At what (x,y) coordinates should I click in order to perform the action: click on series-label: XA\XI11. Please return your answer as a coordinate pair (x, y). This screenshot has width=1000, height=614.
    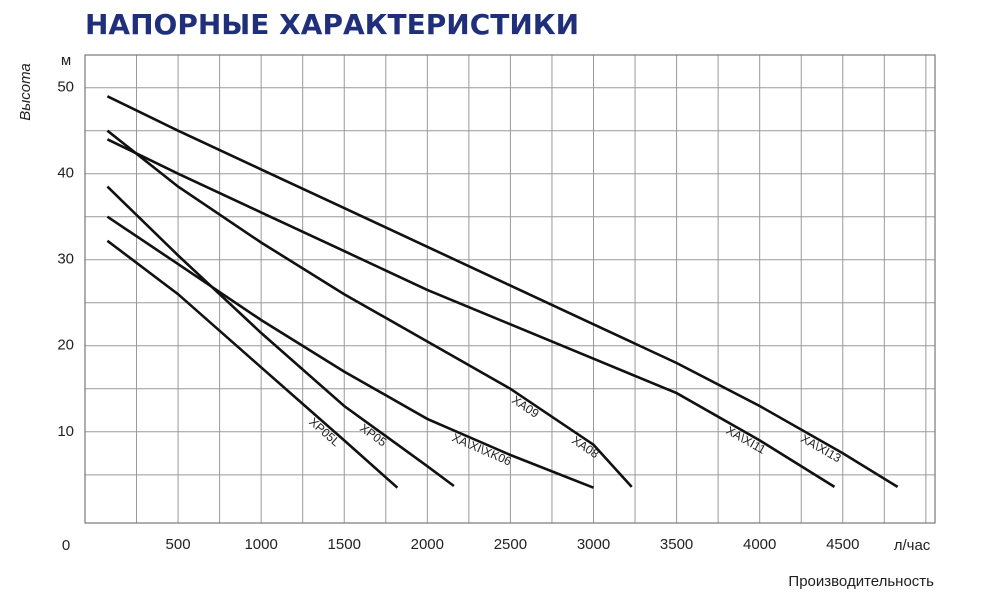
    Looking at the image, I should click on (746, 440).